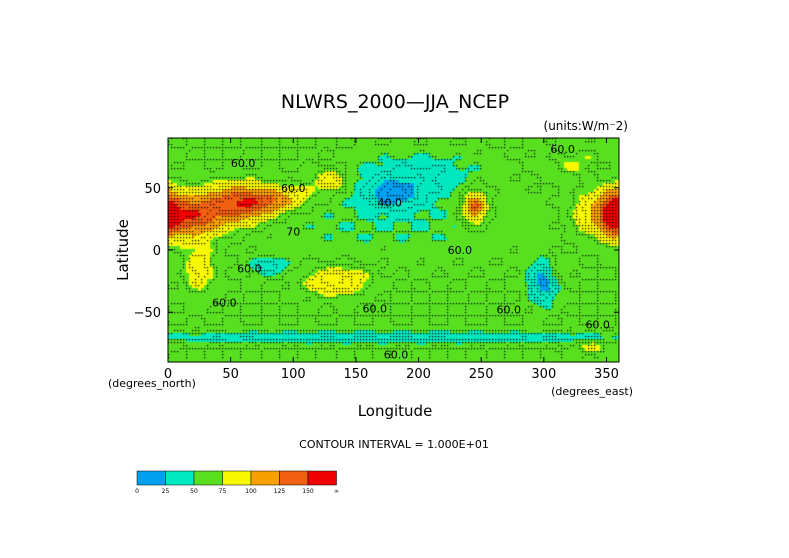 The image size is (789, 558). What do you see at coordinates (147, 313) in the screenshot?
I see `y-tick-label: −50` at bounding box center [147, 313].